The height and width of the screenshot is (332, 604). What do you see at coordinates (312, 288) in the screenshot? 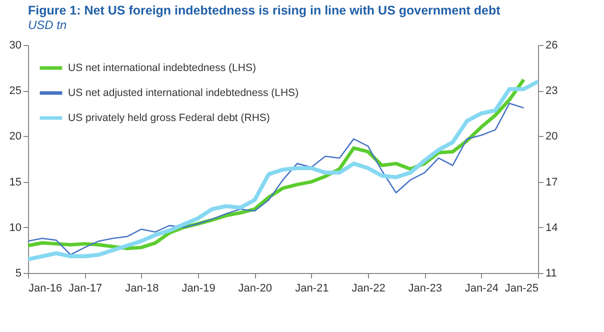
I see `x-tick-label: Jan-21` at bounding box center [312, 288].